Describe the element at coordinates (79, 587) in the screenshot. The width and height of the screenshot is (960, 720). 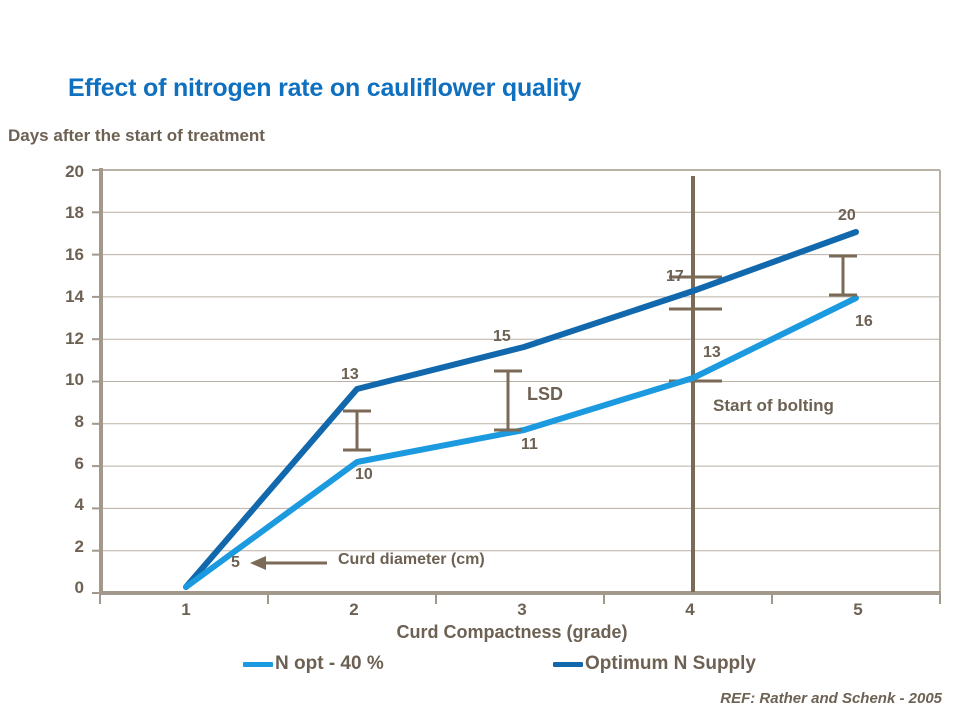
I see `y-tick-label: 0` at that location.